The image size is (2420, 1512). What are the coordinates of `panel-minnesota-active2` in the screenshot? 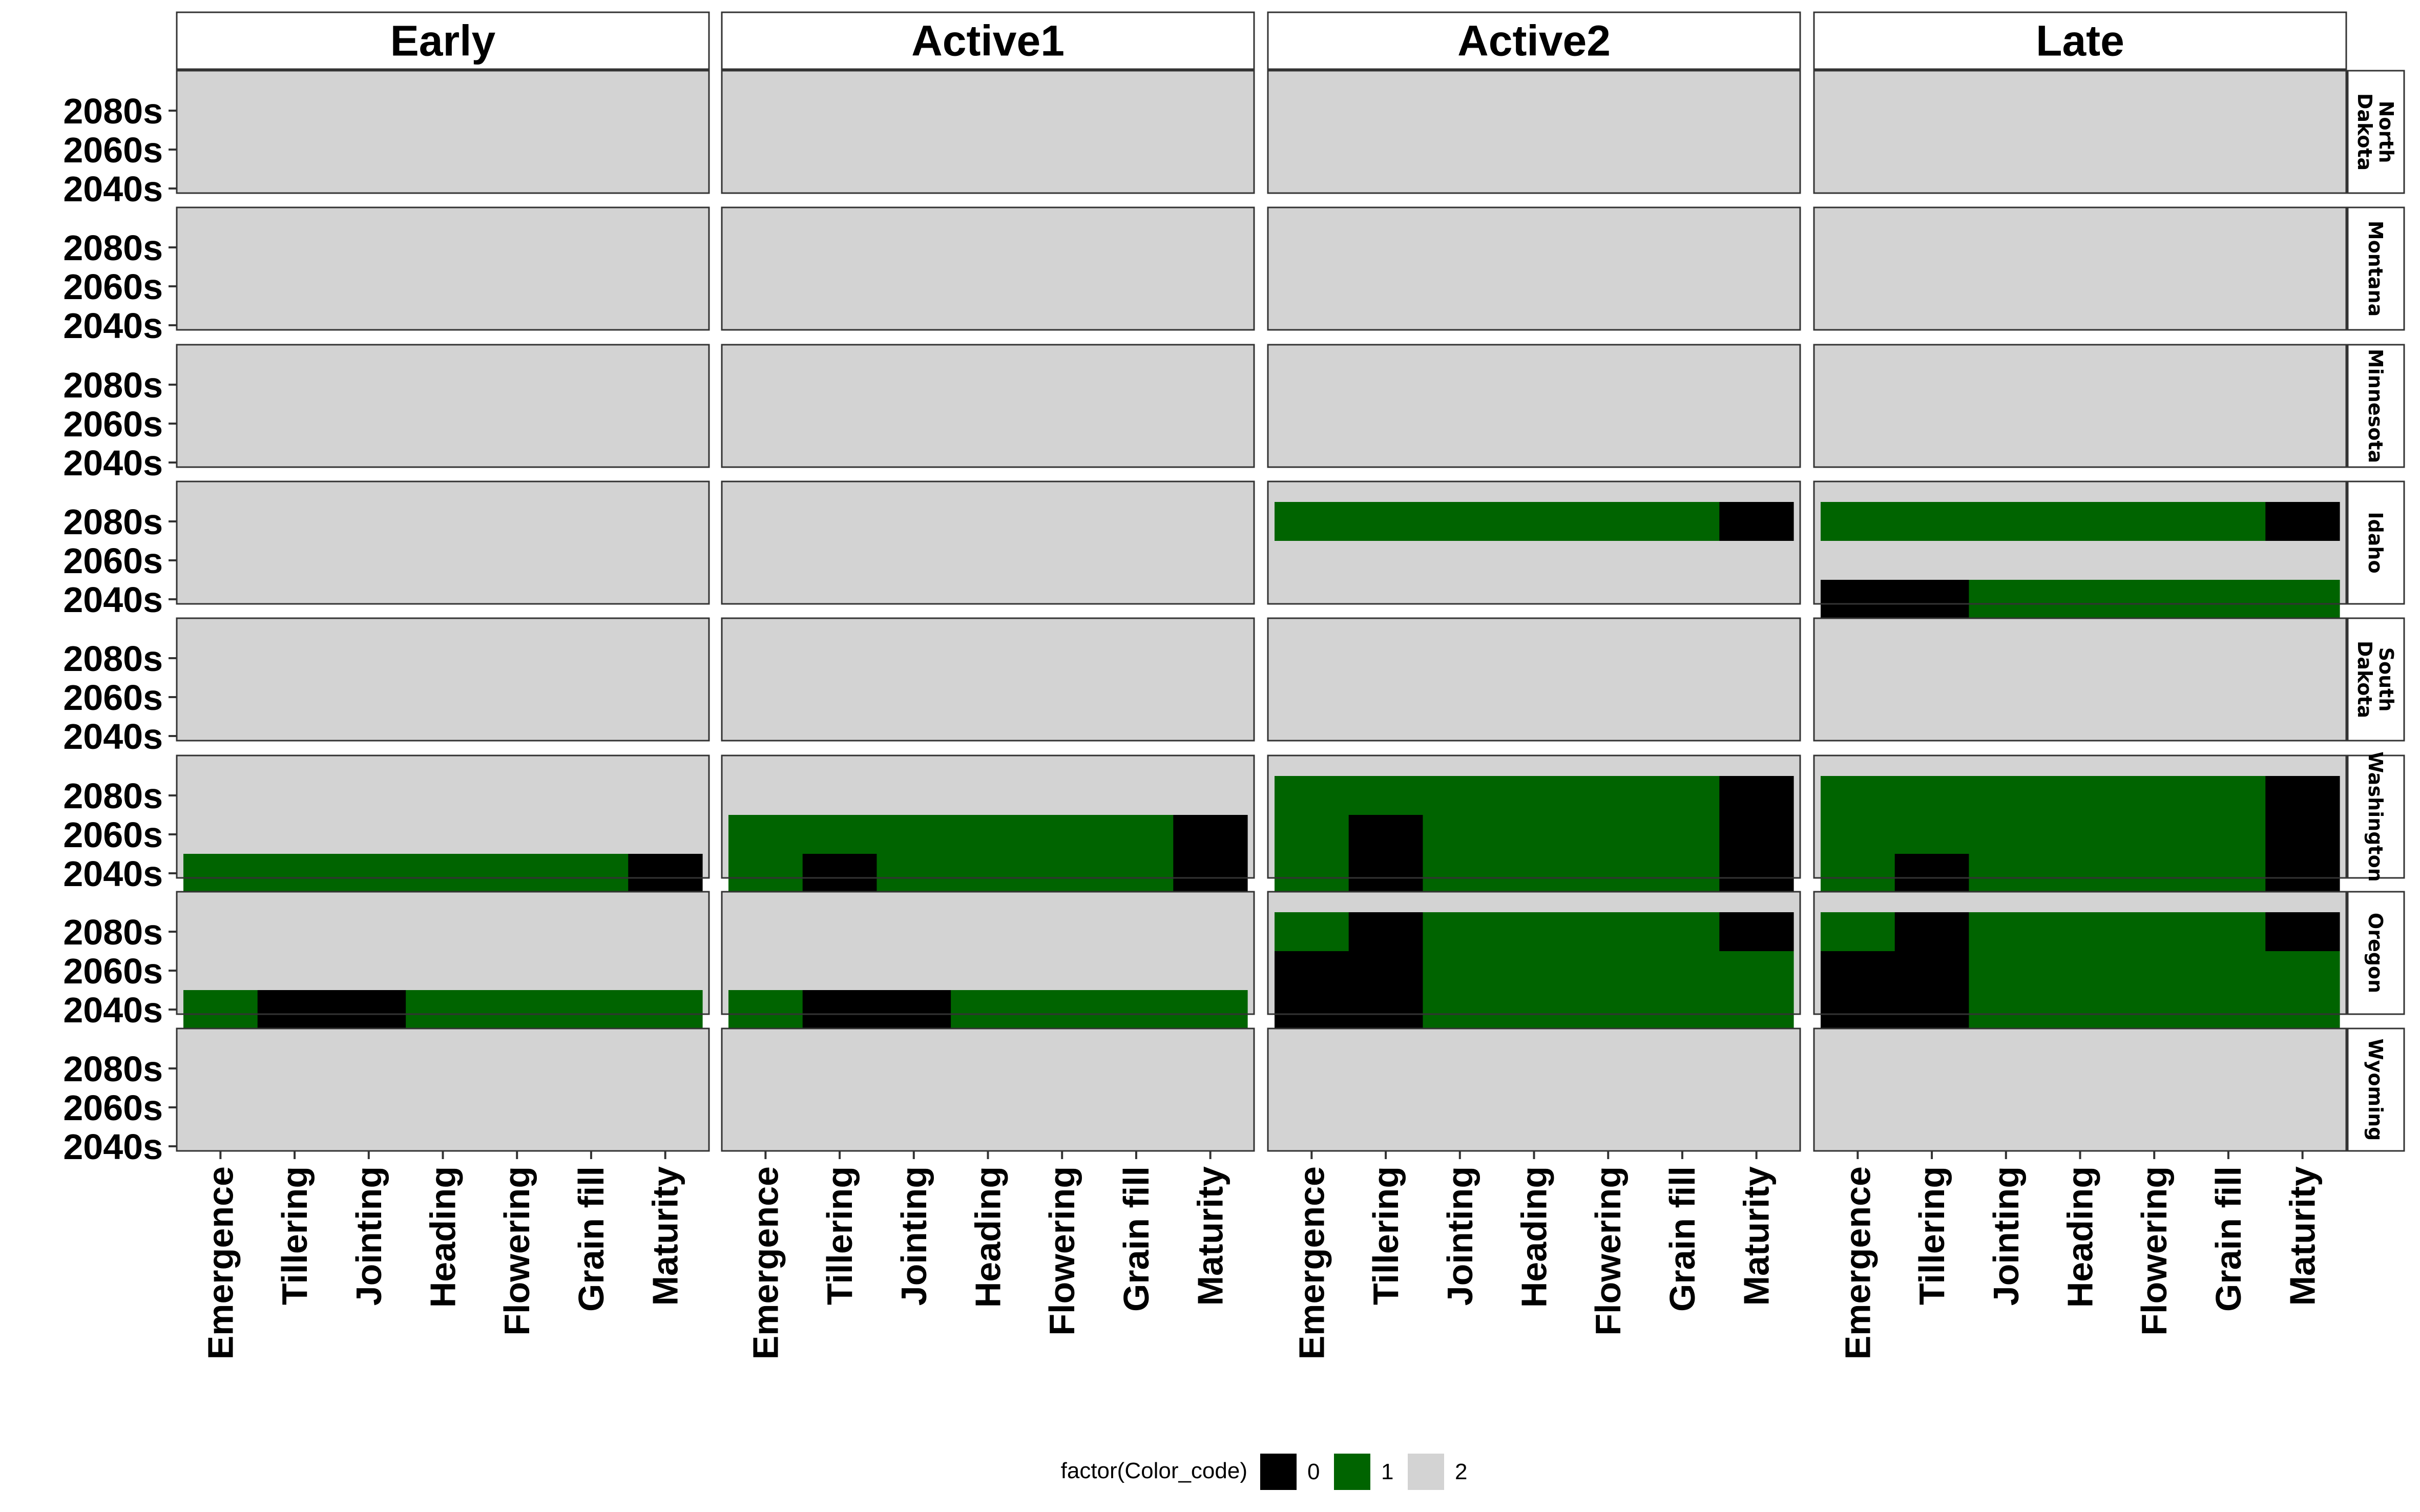 It's located at (1534, 406).